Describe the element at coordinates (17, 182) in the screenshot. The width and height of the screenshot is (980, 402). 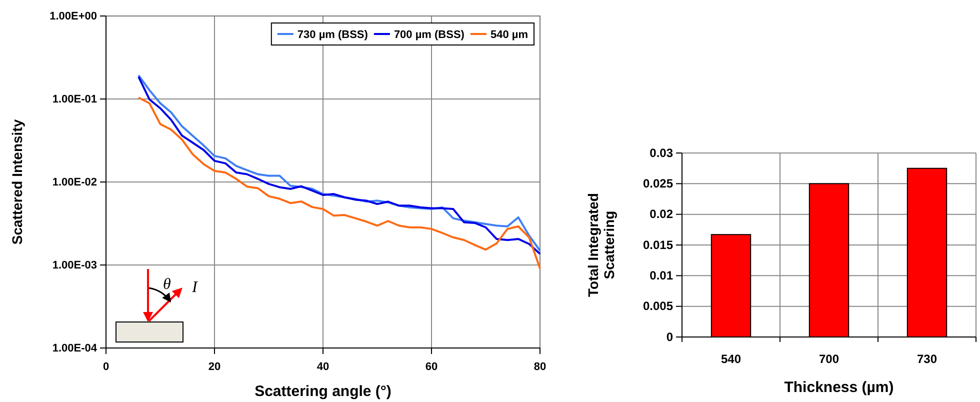
I see `y-axis-title: Scattered Intensity` at that location.